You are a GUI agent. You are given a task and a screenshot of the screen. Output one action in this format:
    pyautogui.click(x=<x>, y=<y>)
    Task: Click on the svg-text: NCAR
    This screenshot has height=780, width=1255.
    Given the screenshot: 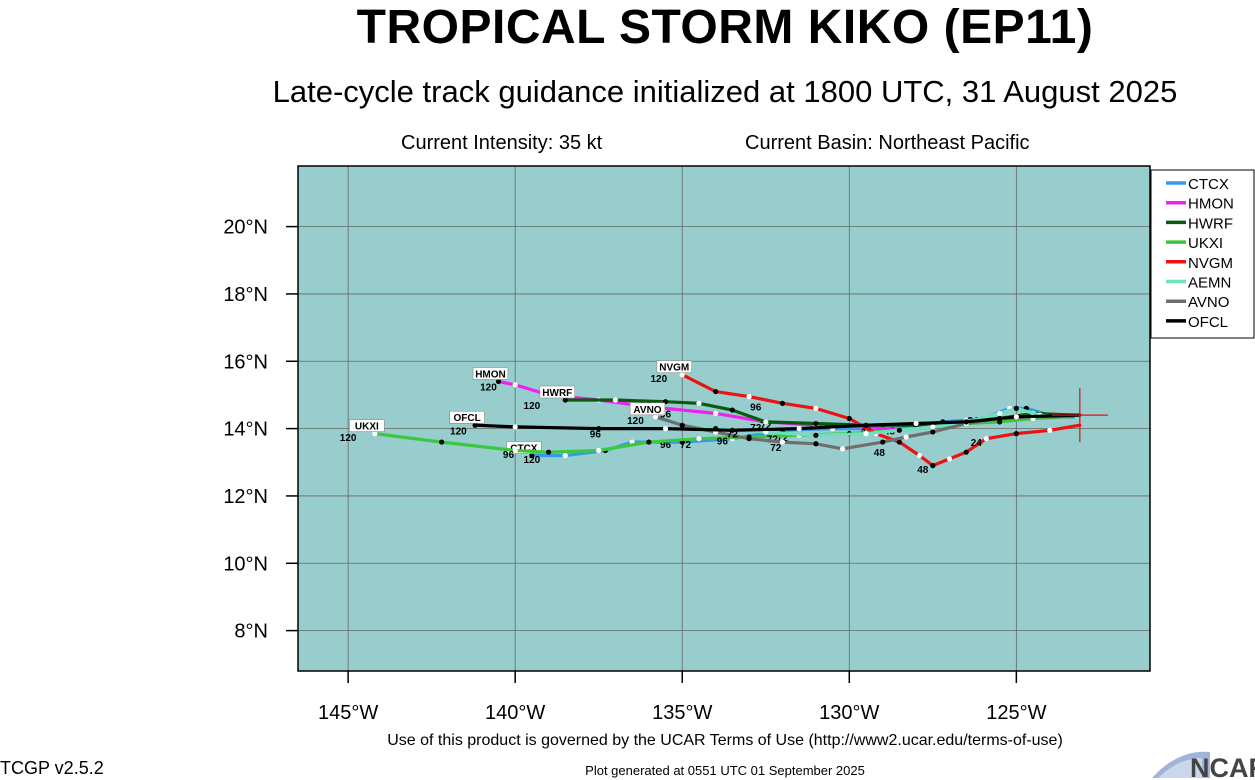 What is the action you would take?
    pyautogui.click(x=1222, y=766)
    